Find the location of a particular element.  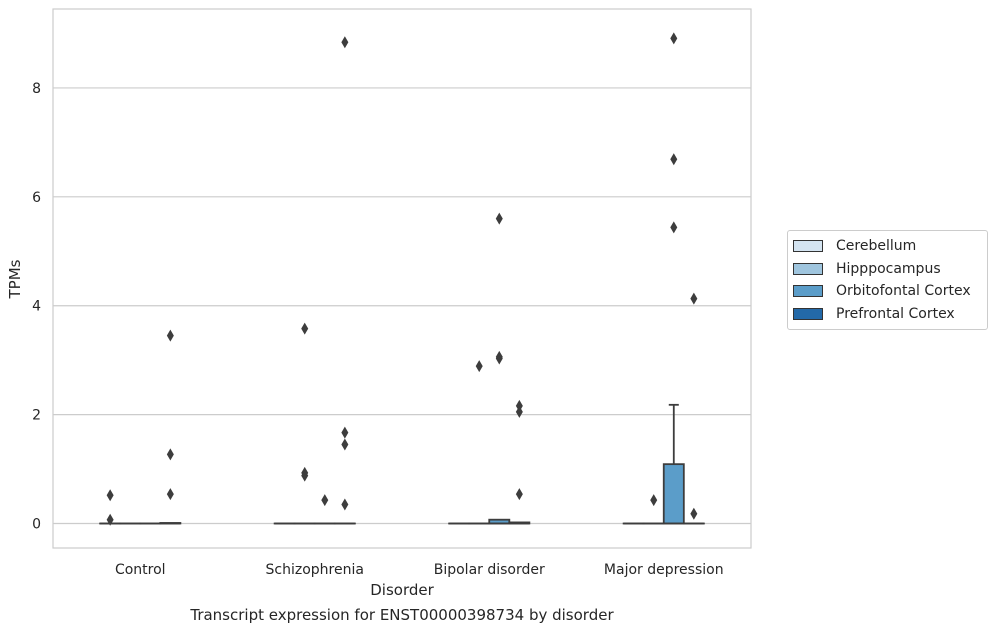

legend-item: Hipppocampus is located at coordinates (887, 269).